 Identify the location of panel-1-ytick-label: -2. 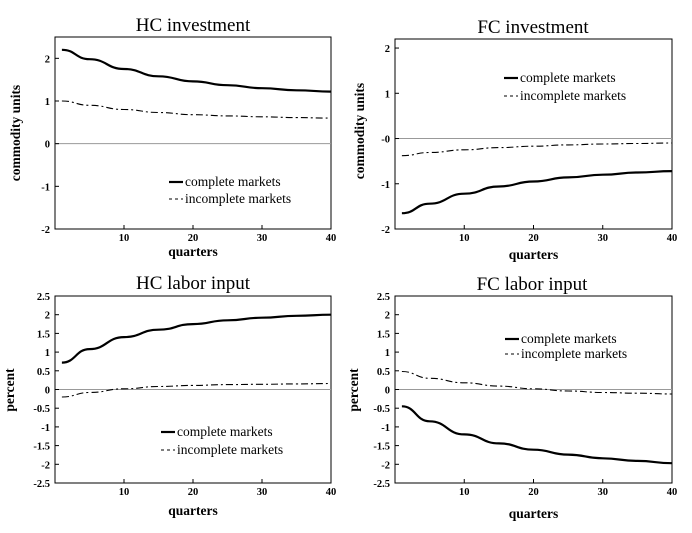
(45, 230).